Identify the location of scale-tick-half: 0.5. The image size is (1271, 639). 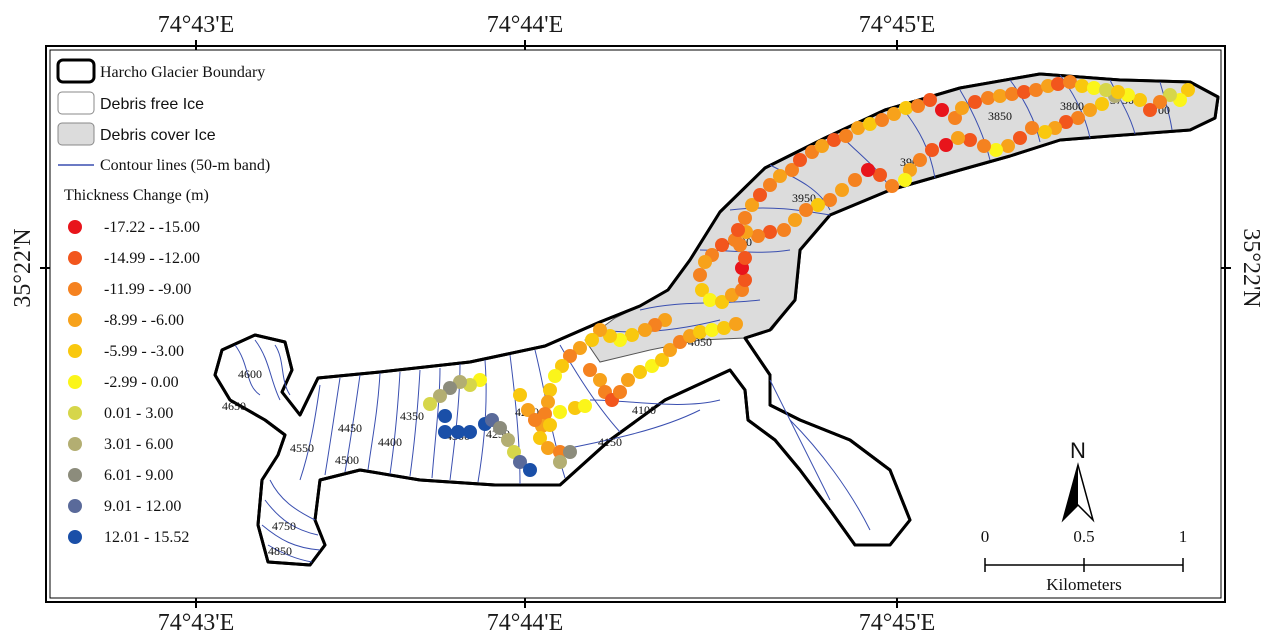
(1083, 536).